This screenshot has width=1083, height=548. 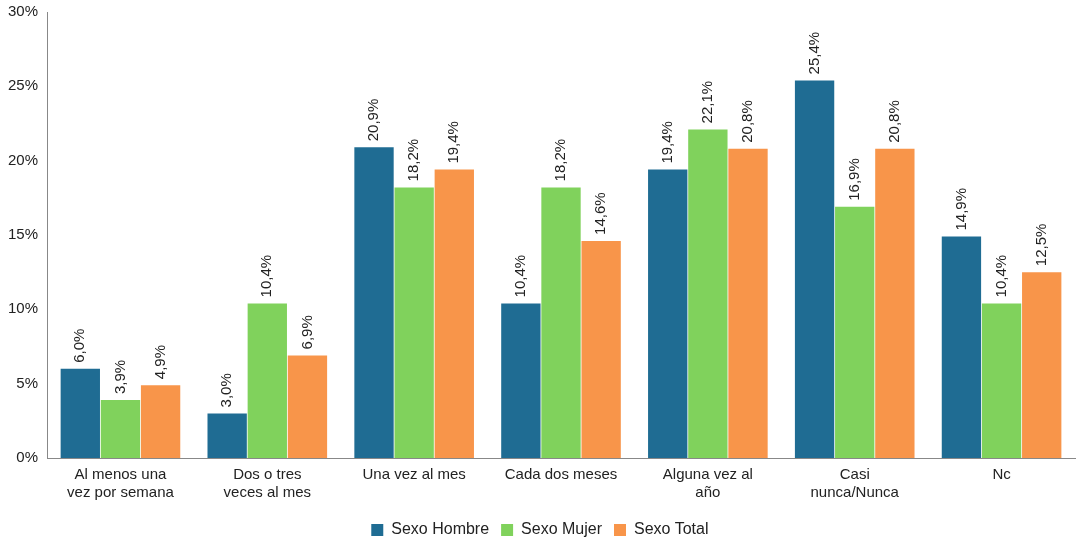 What do you see at coordinates (440, 529) in the screenshot?
I see `legend-label: Sexo Hombre` at bounding box center [440, 529].